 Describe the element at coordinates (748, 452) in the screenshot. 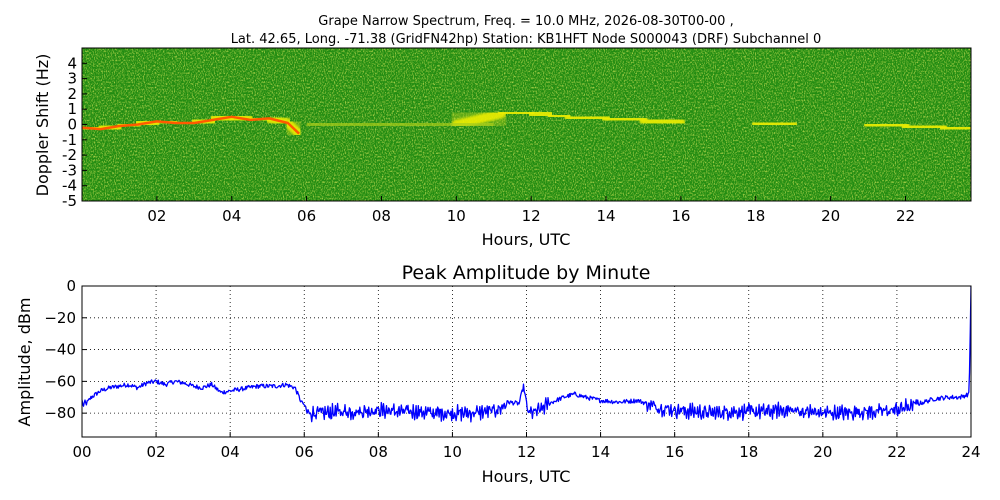

I see `amplitude-x-tick-label: 18` at that location.